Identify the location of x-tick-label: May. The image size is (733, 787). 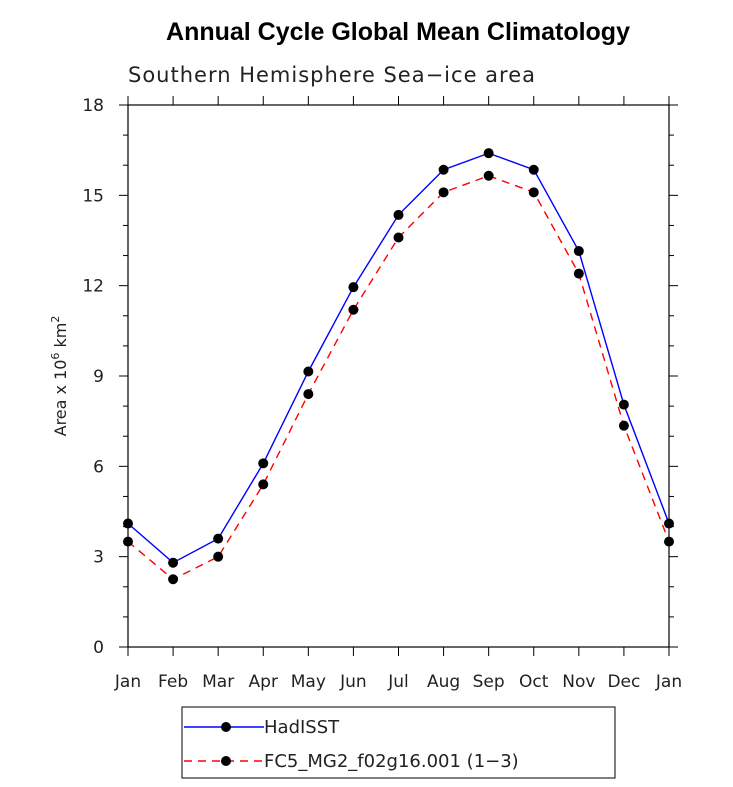
(308, 682).